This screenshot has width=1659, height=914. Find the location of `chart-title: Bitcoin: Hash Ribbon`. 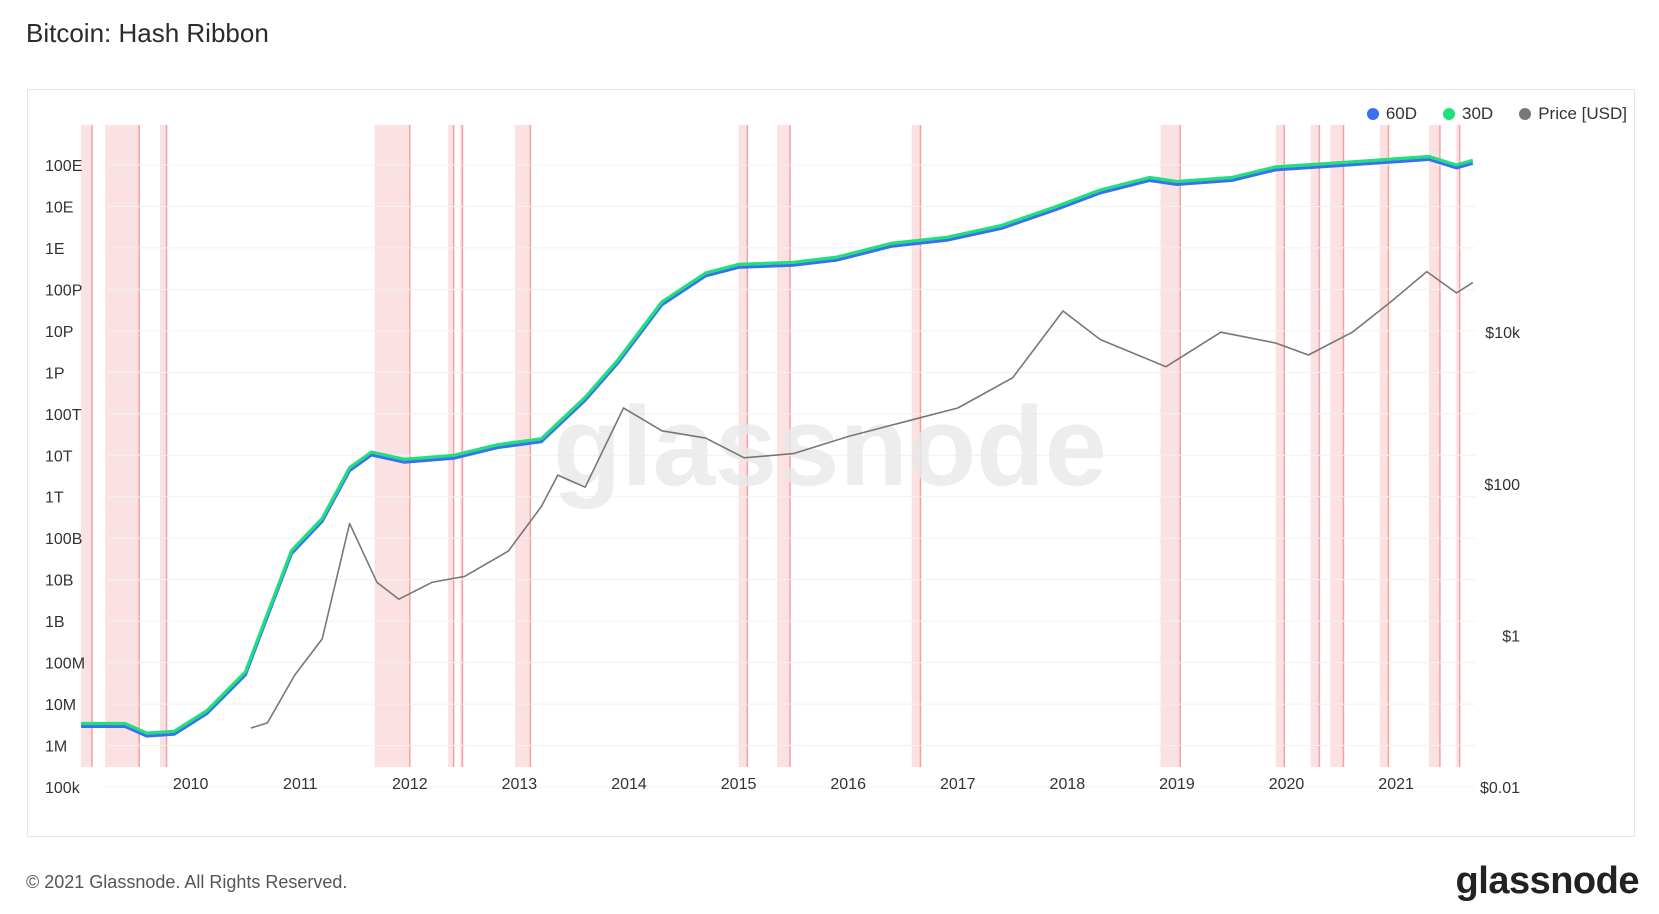

chart-title: Bitcoin: Hash Ribbon is located at coordinates (147, 33).